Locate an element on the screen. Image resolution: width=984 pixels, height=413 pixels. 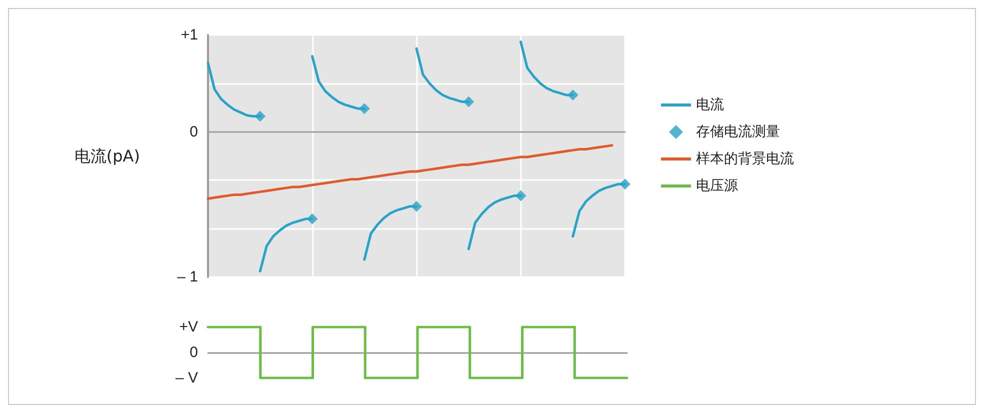
text: +V is located at coordinates (188, 327).